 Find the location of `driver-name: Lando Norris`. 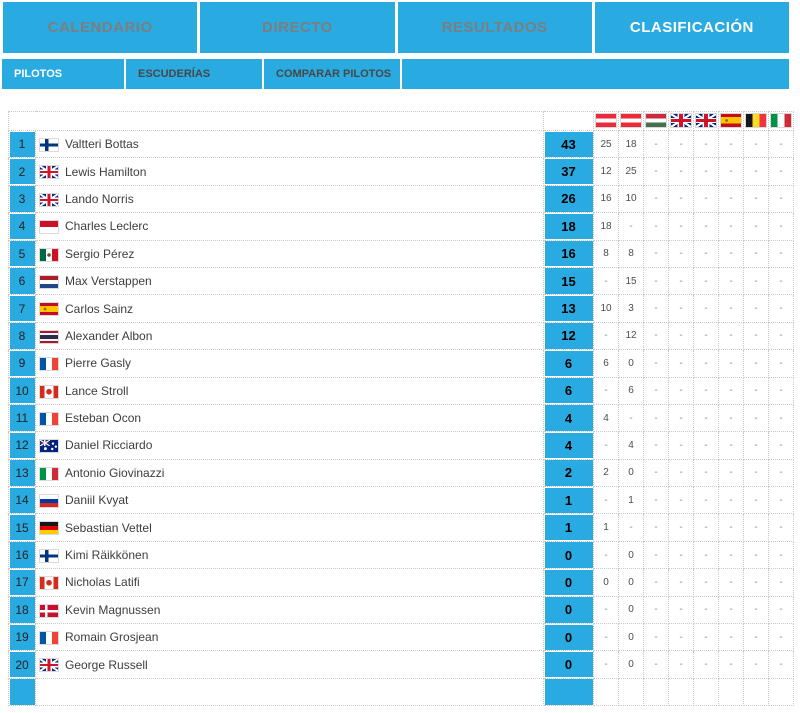

driver-name: Lando Norris is located at coordinates (99, 198).